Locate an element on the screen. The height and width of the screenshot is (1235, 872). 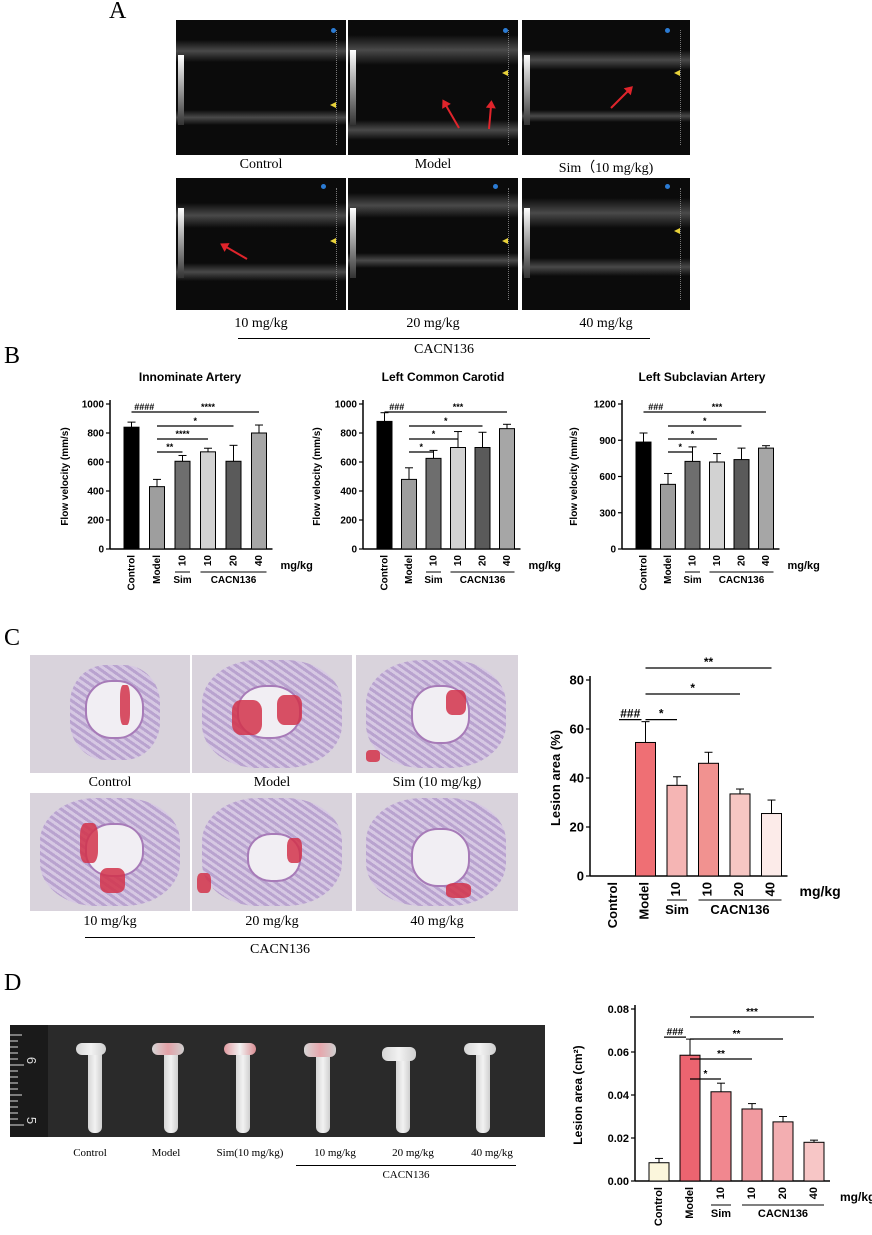
y-tick-label: 20 is located at coordinates (577, 827).